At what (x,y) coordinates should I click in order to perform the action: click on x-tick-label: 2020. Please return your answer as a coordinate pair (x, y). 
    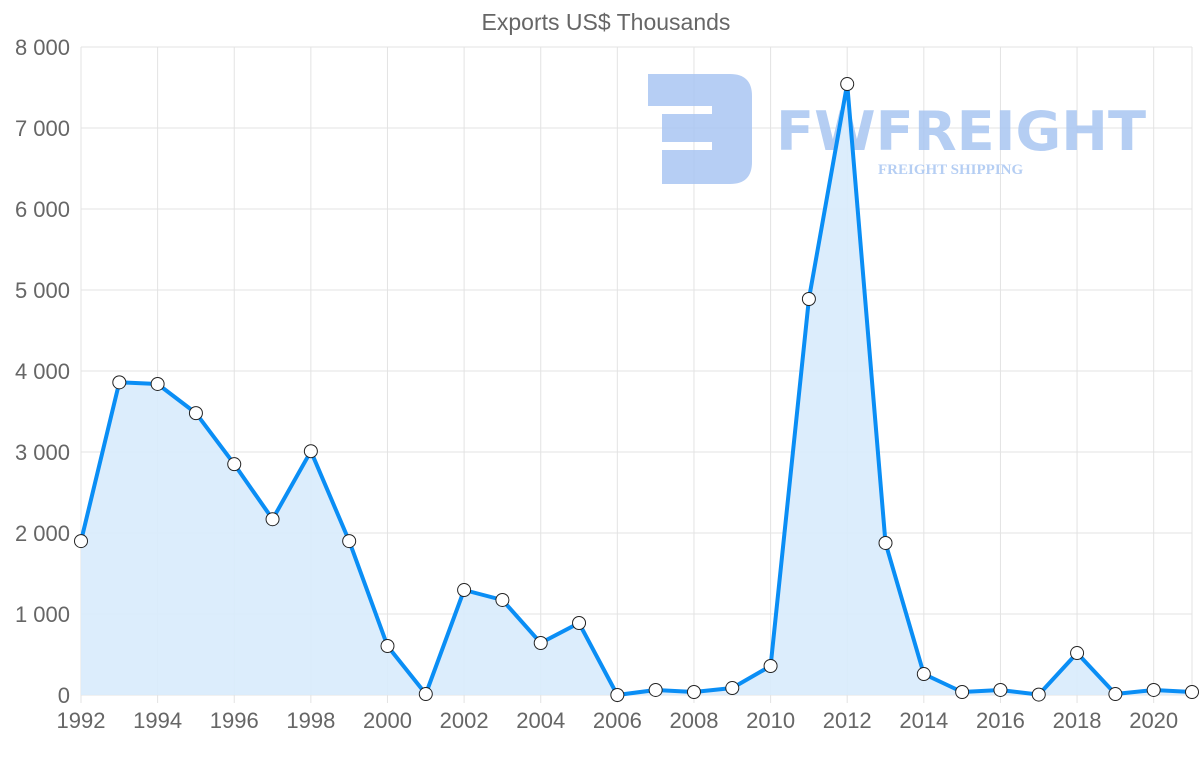
    Looking at the image, I should click on (1153, 720).